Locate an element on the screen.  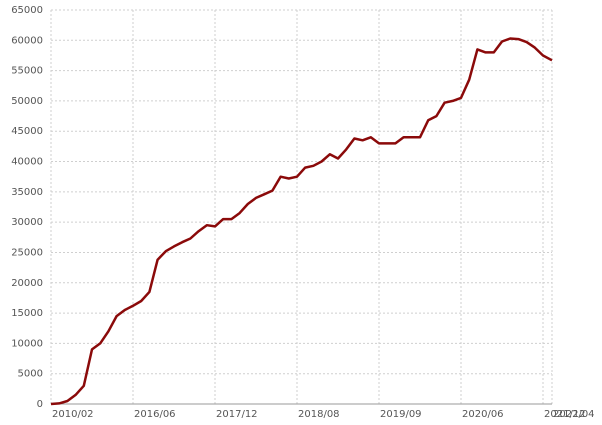
y-tick-label: 15000 is located at coordinates (27, 313).